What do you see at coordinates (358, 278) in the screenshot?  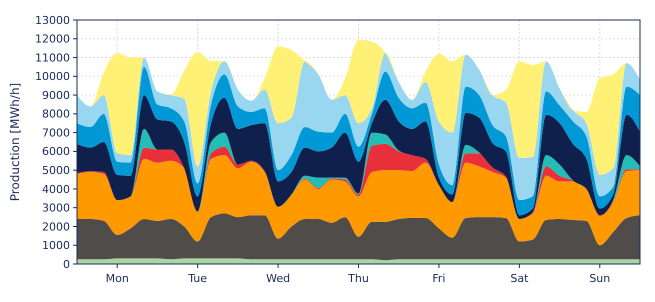 I see `x-tick-label: Thu` at bounding box center [358, 278].